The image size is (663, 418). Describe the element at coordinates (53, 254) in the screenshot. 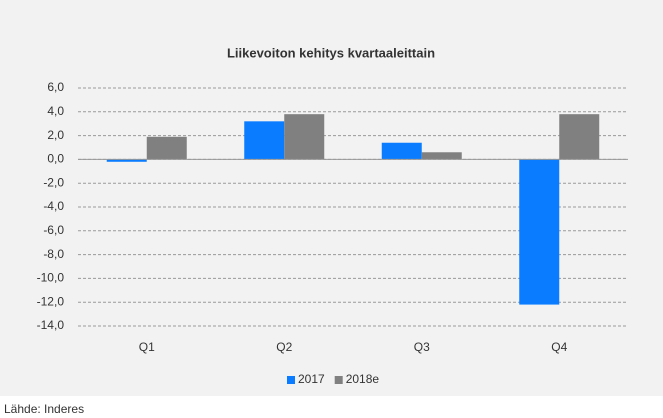

I see `y-tick-label: -8,0` at that location.